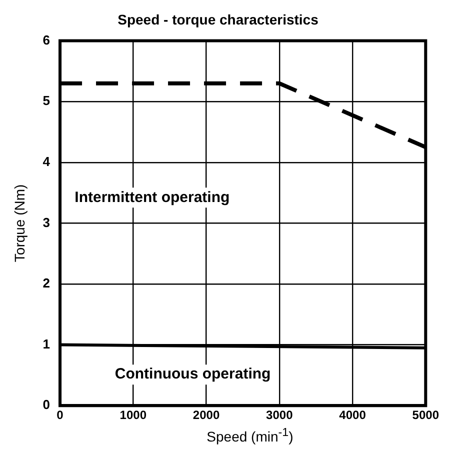  I want to click on y-axis-title: Torque (Nm), so click(19, 223).